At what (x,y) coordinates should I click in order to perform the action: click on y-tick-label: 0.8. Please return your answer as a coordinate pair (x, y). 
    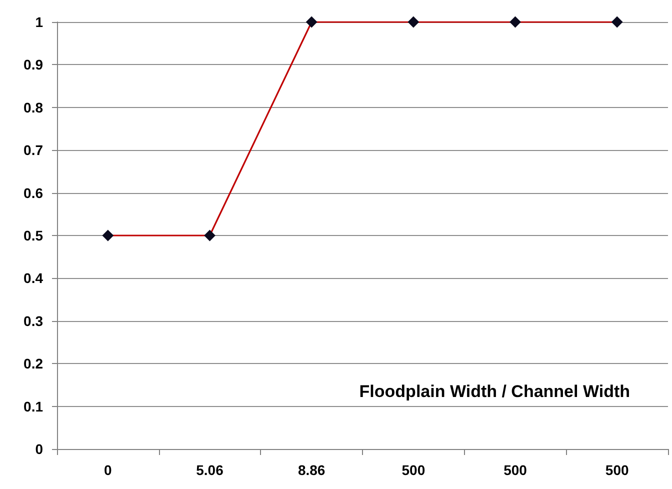
    Looking at the image, I should click on (34, 107).